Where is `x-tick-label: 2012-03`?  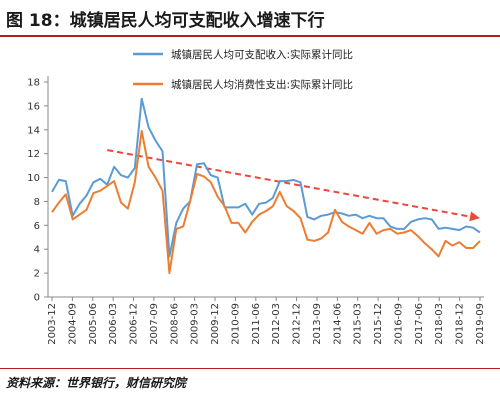
x-tick-label: 2012-03 is located at coordinates (276, 324).